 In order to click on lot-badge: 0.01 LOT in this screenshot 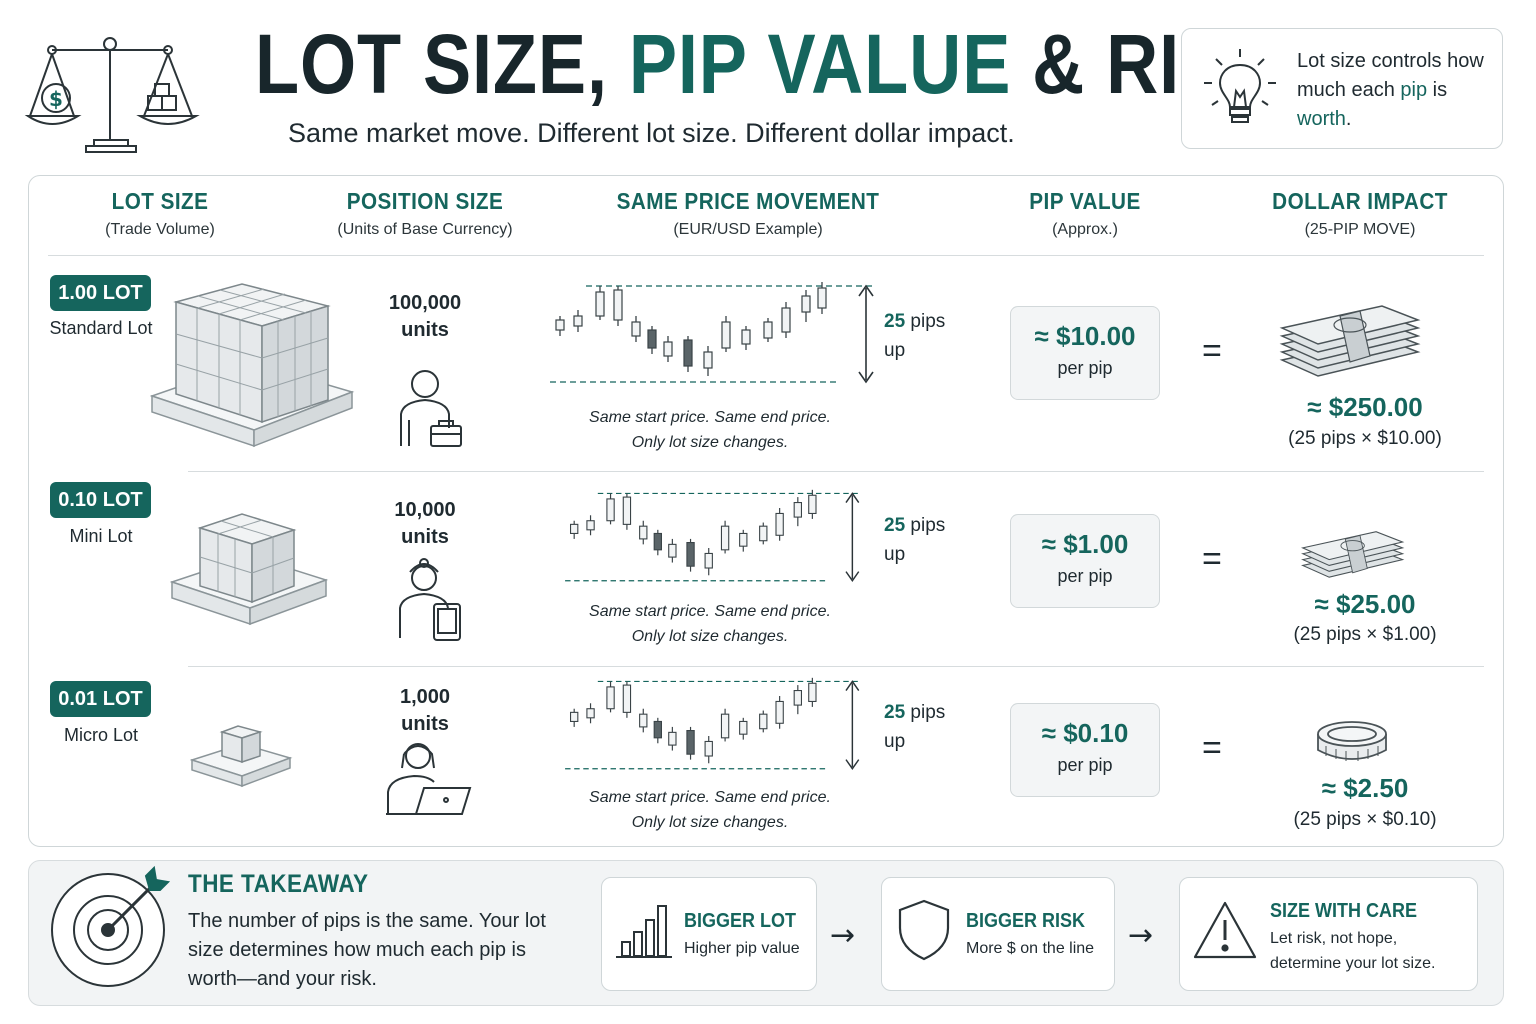, I will do `click(100, 699)`.